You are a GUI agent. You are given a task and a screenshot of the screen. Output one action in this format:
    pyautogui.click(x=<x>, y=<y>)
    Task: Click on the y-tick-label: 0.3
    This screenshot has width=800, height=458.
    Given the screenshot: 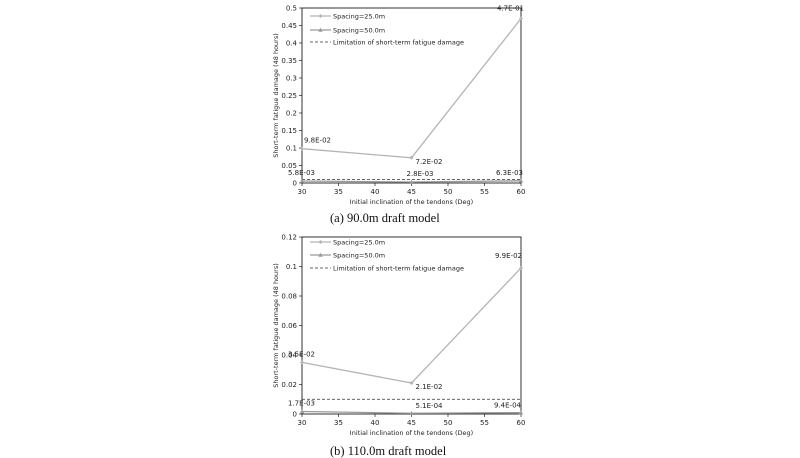 What is the action you would take?
    pyautogui.click(x=291, y=79)
    